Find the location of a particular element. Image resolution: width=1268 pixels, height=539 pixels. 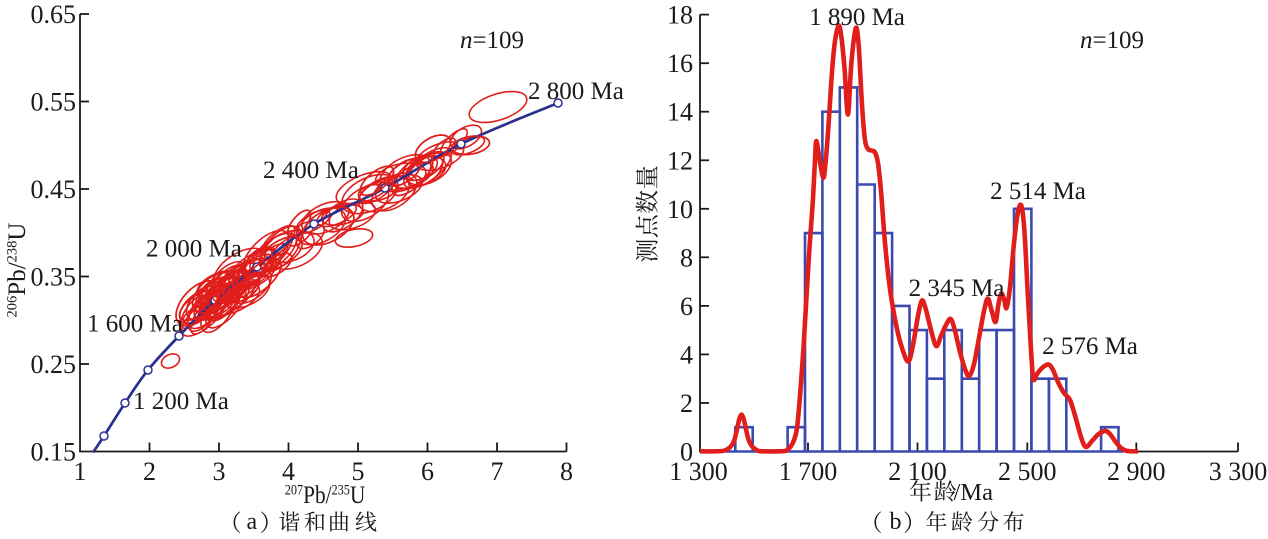

svg-text: 206Pb/238U is located at coordinates (17, 270).